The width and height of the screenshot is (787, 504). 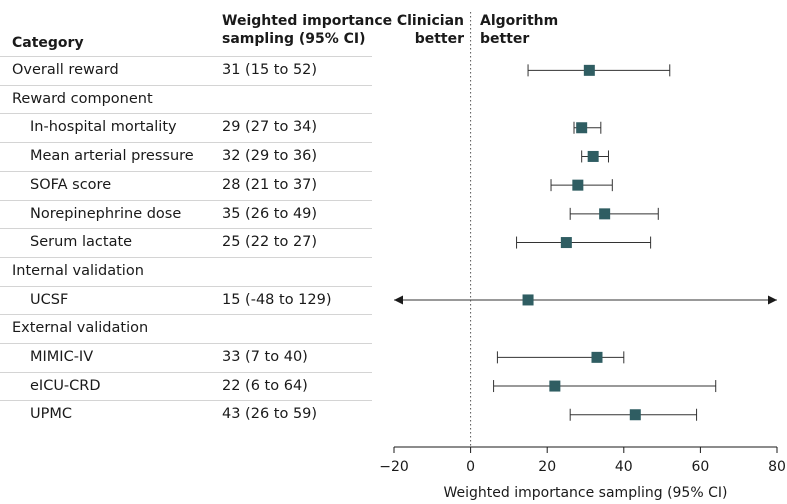 What do you see at coordinates (49, 299) in the screenshot?
I see `row-category-label: UCSF` at bounding box center [49, 299].